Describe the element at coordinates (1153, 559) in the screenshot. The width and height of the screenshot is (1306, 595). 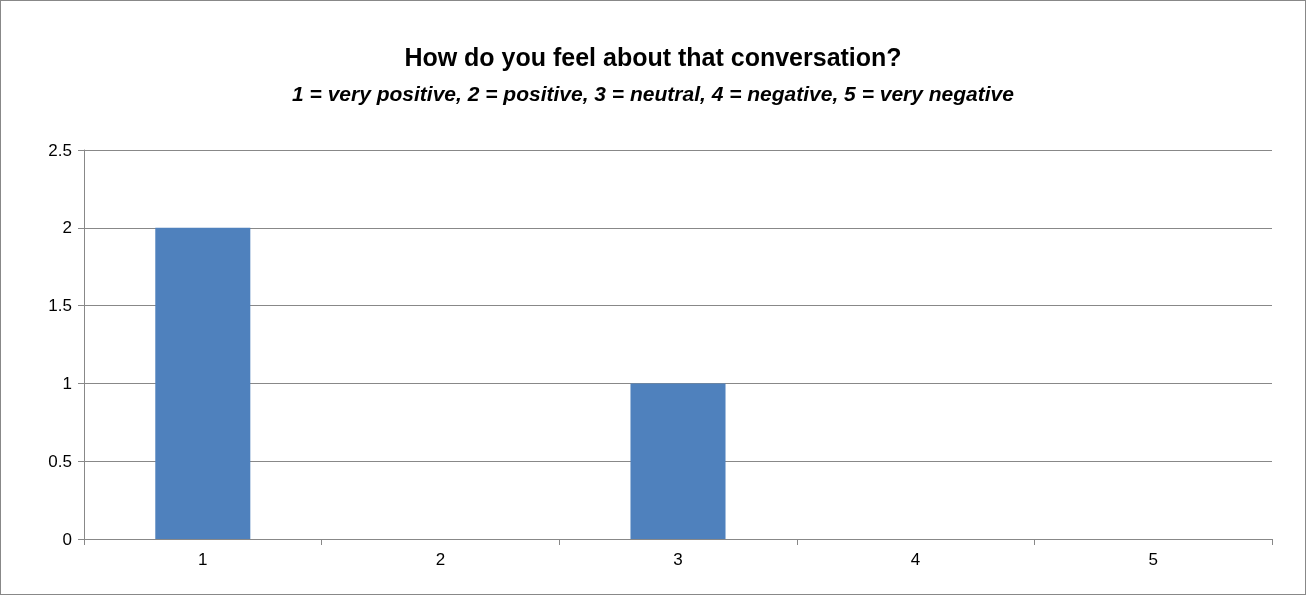
I see `x-tick-label: 5` at that location.